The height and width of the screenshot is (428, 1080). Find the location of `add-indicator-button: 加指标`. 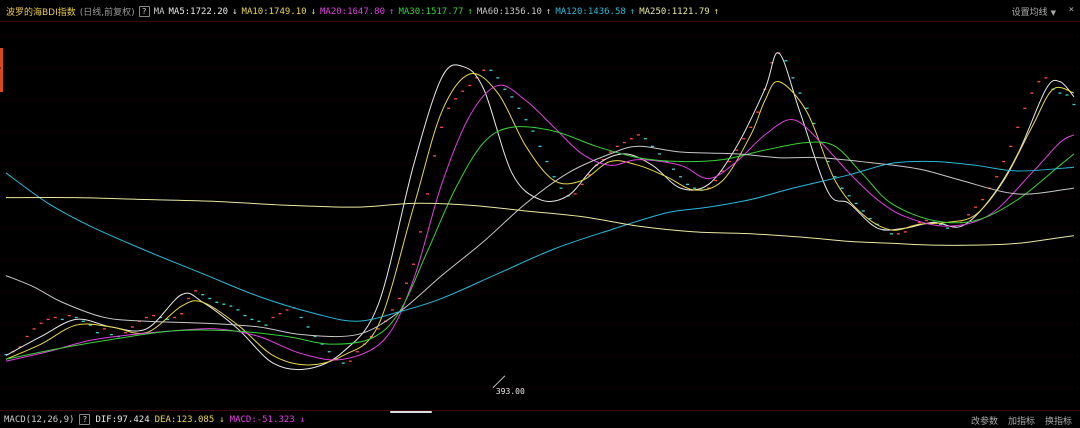

add-indicator-button: 加指标 is located at coordinates (1021, 422).